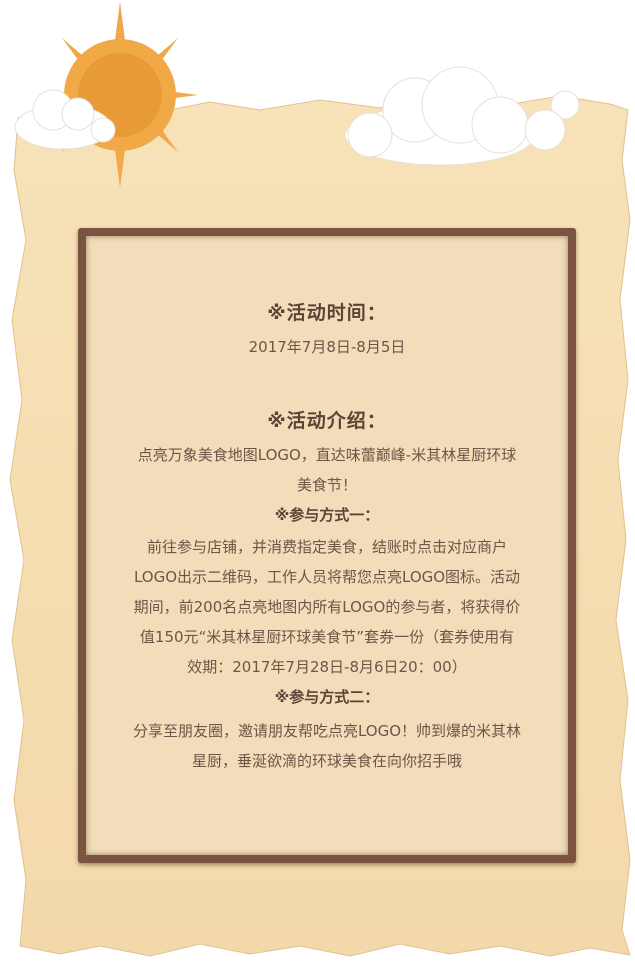 This screenshot has height=962, width=635. I want to click on method1-line: 期间，前200名点亮地图内所有LOGO的参与者，将获得价, so click(327, 607).